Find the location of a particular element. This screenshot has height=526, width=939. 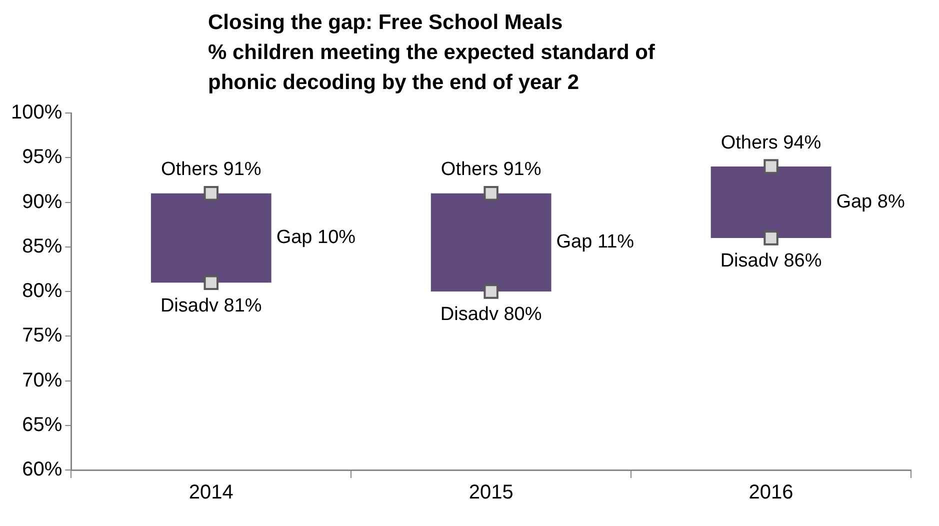

y-tick-label: 60% is located at coordinates (42, 469).